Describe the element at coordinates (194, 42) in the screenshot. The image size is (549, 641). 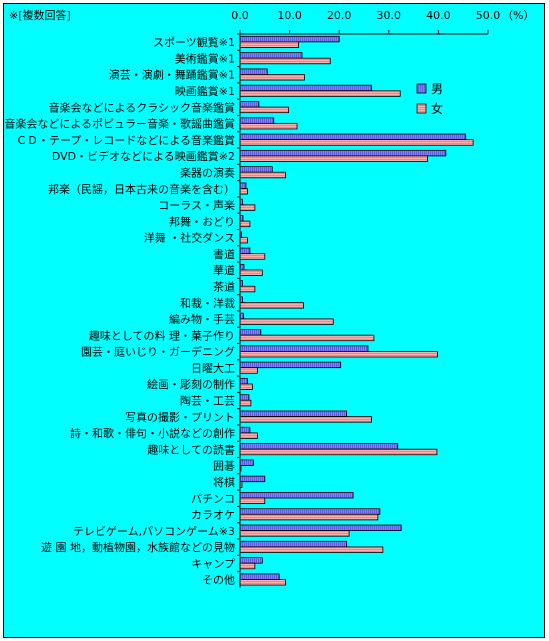
I see `category-label: スポーツ観覧※1` at that location.